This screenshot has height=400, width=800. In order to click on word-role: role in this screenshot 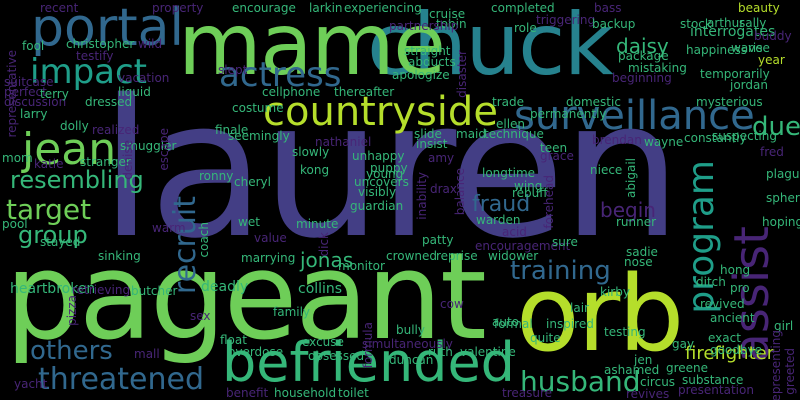, I will do `click(525, 28)`.